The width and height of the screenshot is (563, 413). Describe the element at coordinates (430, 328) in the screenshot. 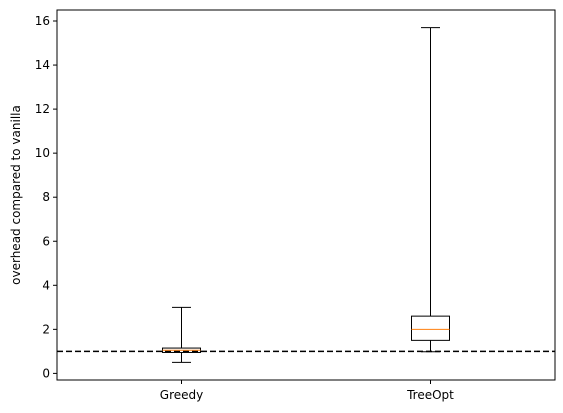

I see `iqr-box` at that location.